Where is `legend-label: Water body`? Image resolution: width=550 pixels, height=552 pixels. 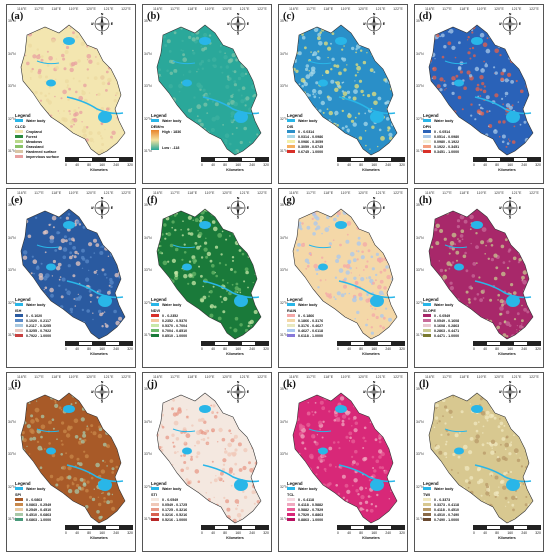 legend-label: Water body is located at coordinates (36, 304).